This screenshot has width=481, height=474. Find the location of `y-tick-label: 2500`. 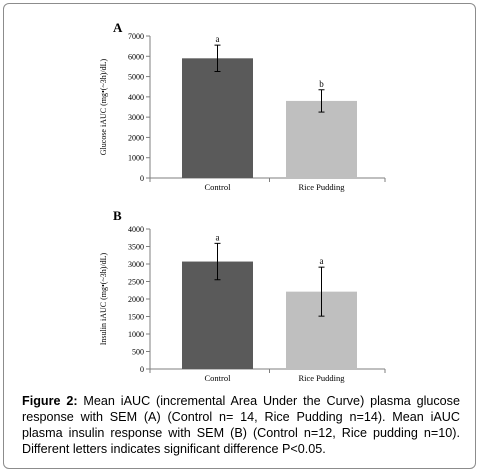

y-tick-label: 2500 is located at coordinates (136, 282).